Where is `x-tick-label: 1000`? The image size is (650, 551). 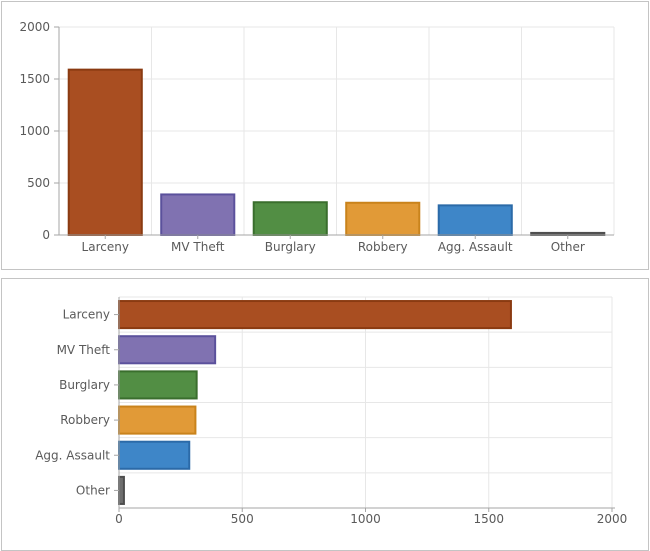
x-tick-label: 1000 is located at coordinates (365, 519).